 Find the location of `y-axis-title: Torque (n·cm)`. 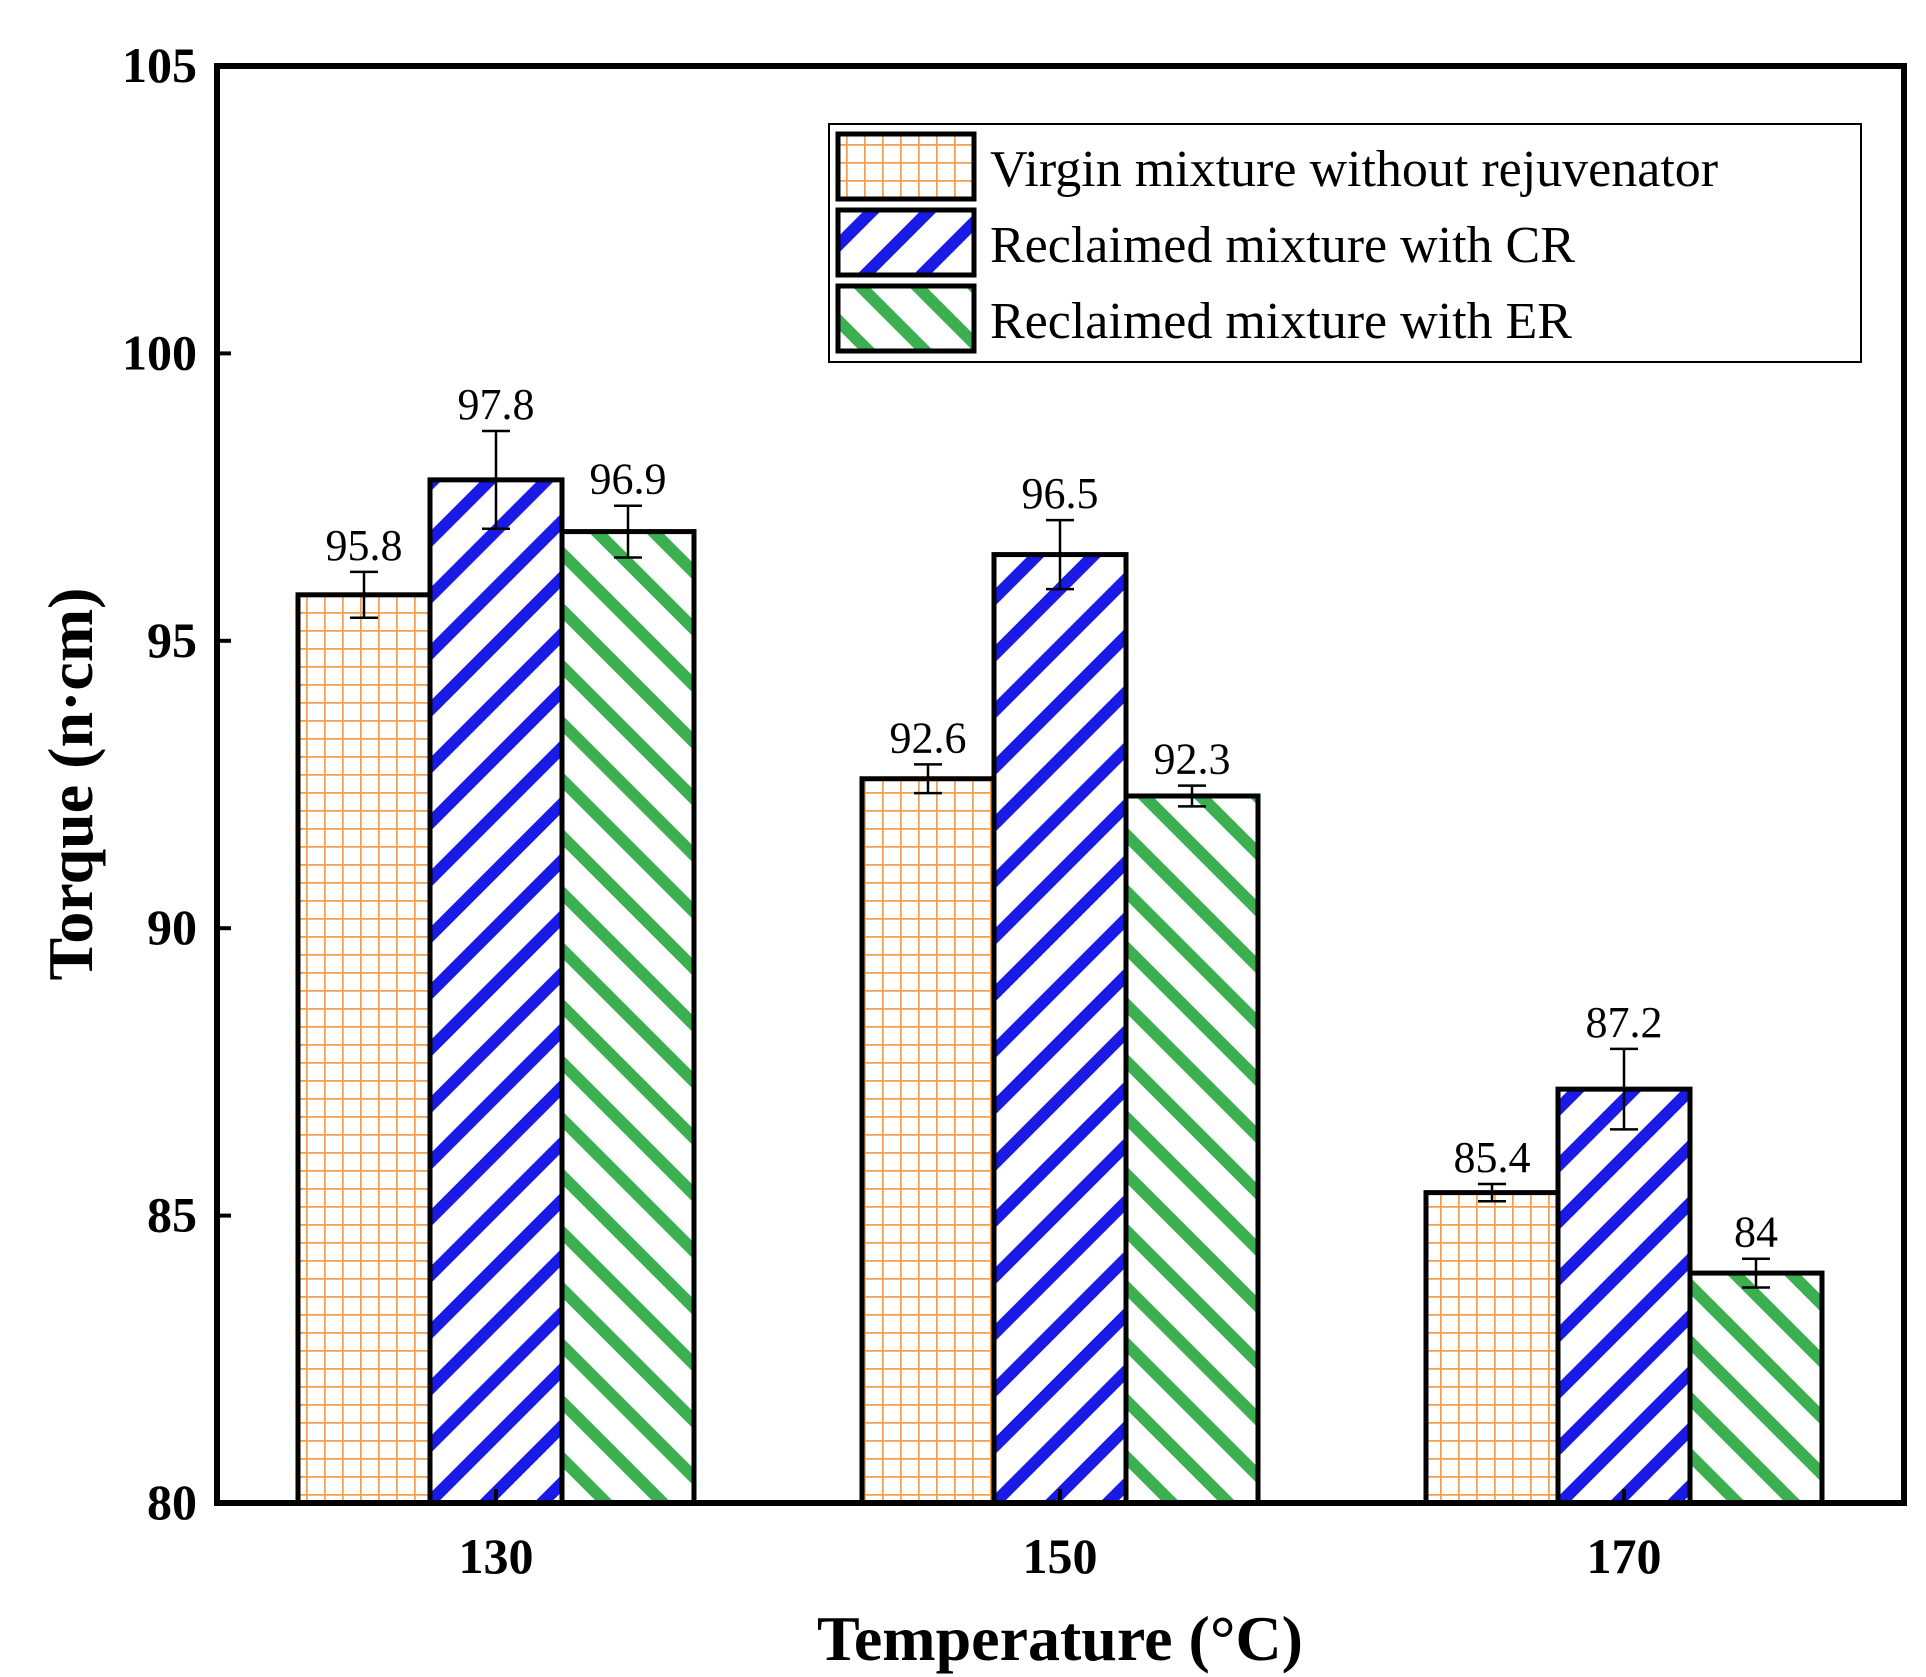

y-axis-title: Torque (n·cm) is located at coordinates (70, 784).